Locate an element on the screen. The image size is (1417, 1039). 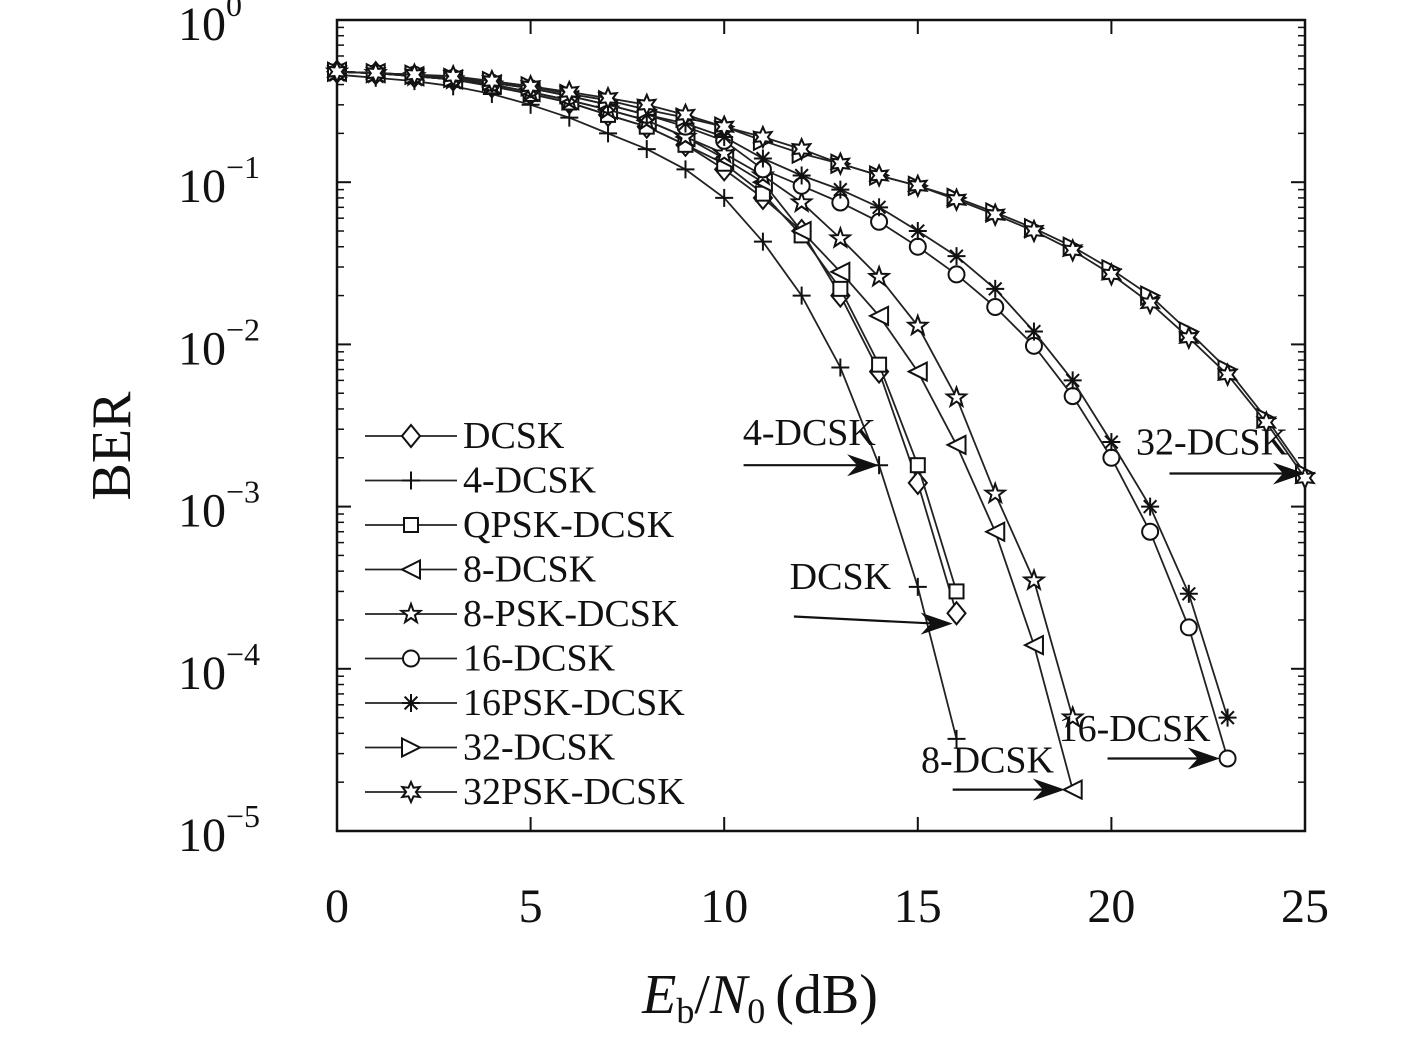
legend-label-1: 4-DCSK is located at coordinates (530, 481).